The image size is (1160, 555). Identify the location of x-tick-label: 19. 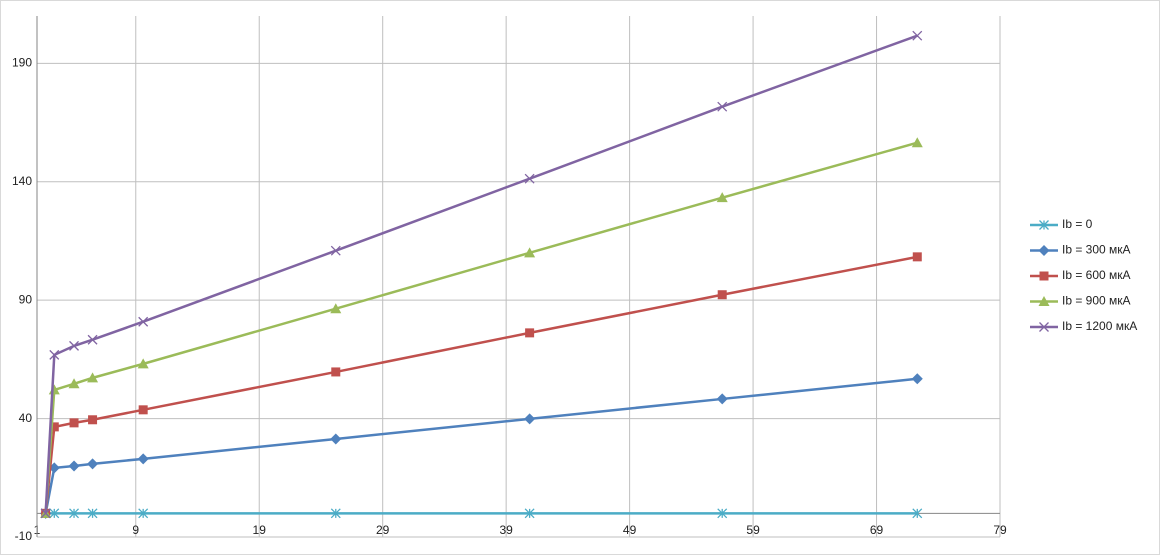
(260, 530).